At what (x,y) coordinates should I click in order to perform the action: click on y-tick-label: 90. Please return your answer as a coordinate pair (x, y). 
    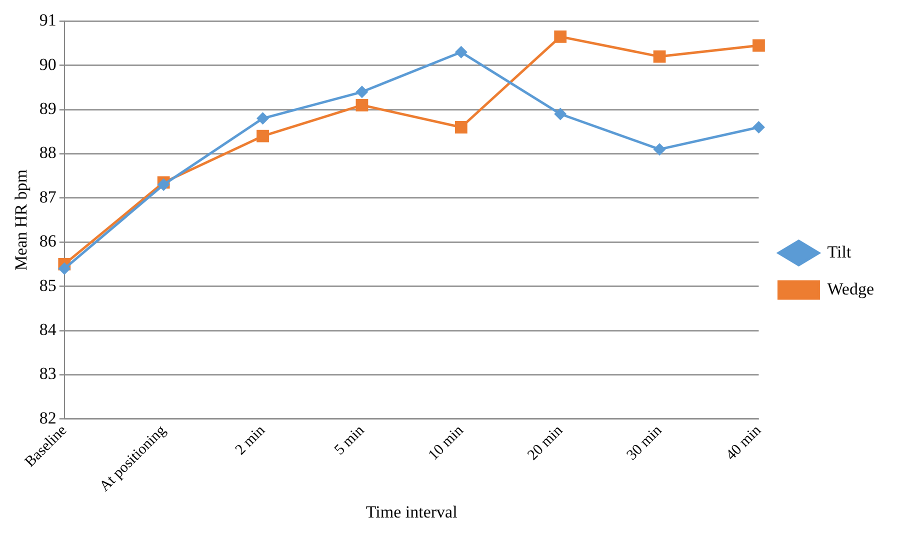
    Looking at the image, I should click on (47, 64).